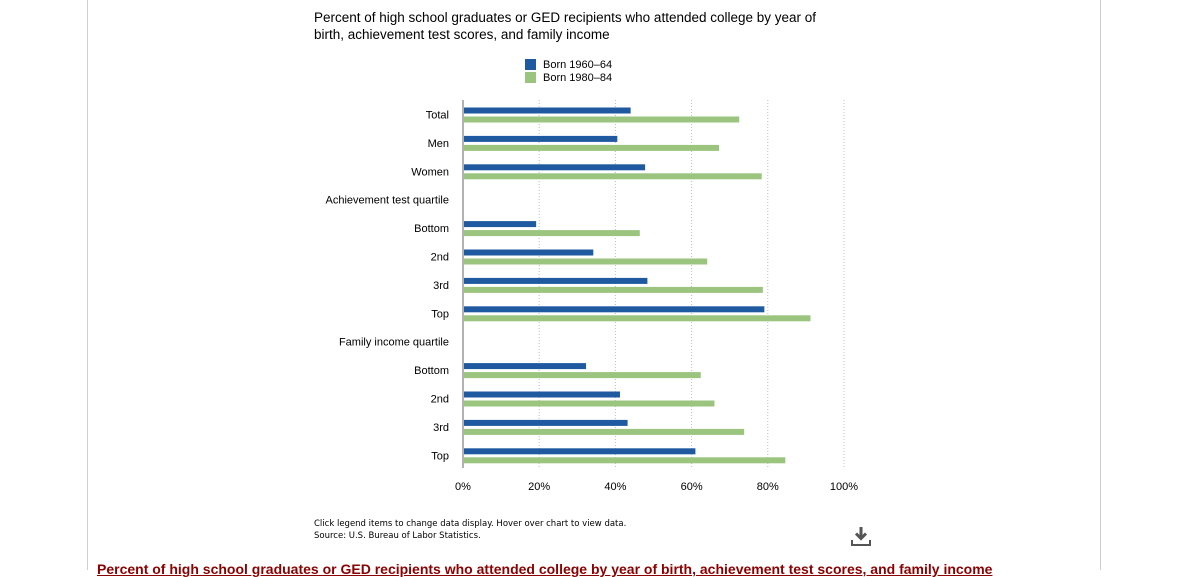  What do you see at coordinates (397, 535) in the screenshot?
I see `footnote-source: Source: U.S. Bureau of Labor Statistics.` at bounding box center [397, 535].